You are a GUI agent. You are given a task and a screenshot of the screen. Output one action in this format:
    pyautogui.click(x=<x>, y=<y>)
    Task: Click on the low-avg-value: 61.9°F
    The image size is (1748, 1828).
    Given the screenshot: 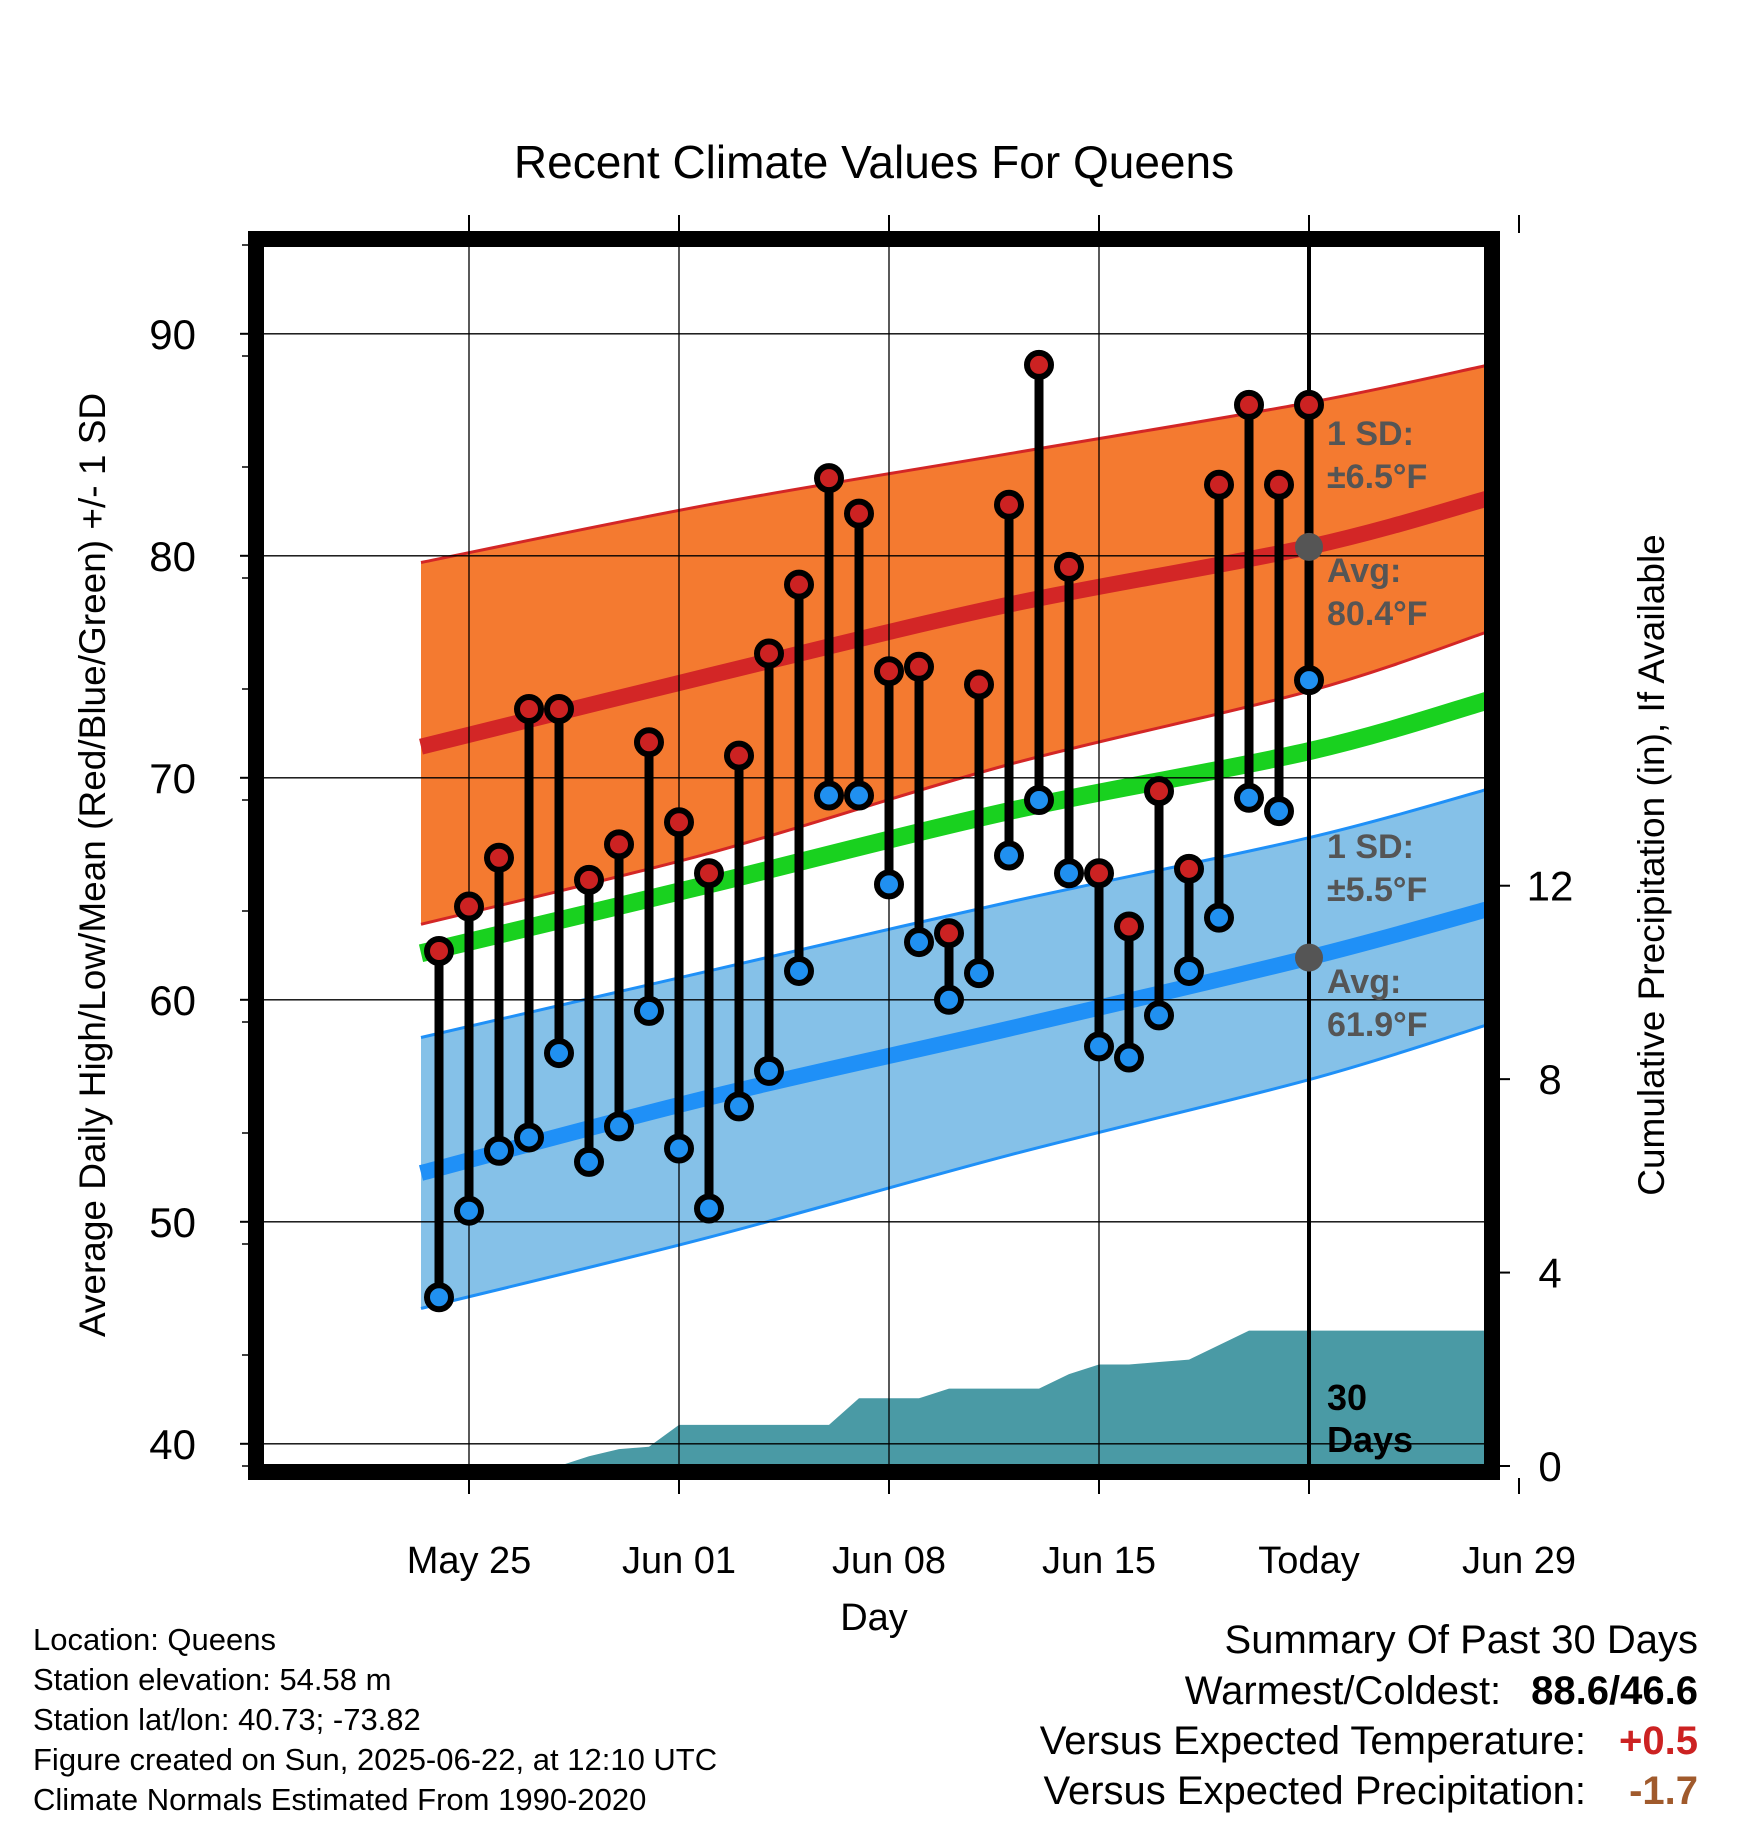 What is the action you would take?
    pyautogui.click(x=1377, y=1025)
    